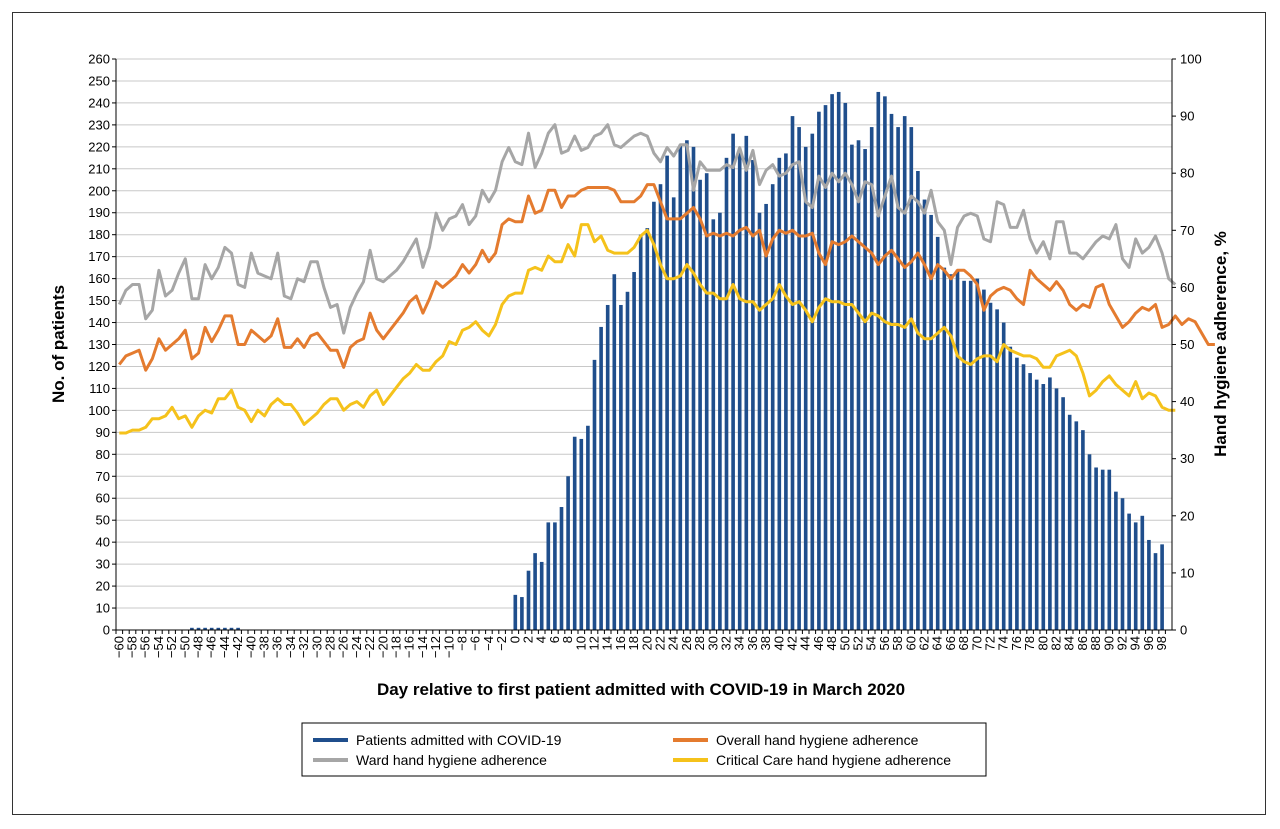 This screenshot has height=829, width=1280. Describe the element at coordinates (99, 146) in the screenshot. I see `left-tick-label: 220` at that location.